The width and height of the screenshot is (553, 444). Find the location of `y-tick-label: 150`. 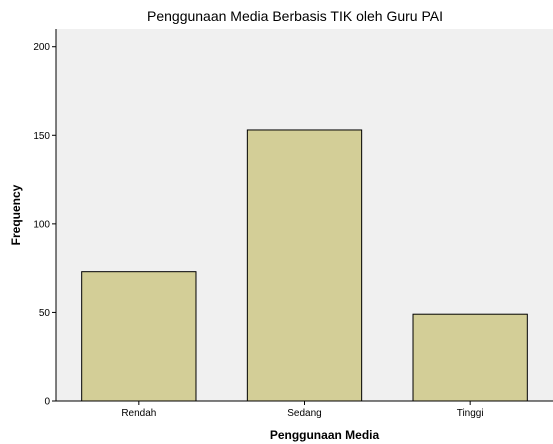

y-tick-label: 150 is located at coordinates (41, 136).